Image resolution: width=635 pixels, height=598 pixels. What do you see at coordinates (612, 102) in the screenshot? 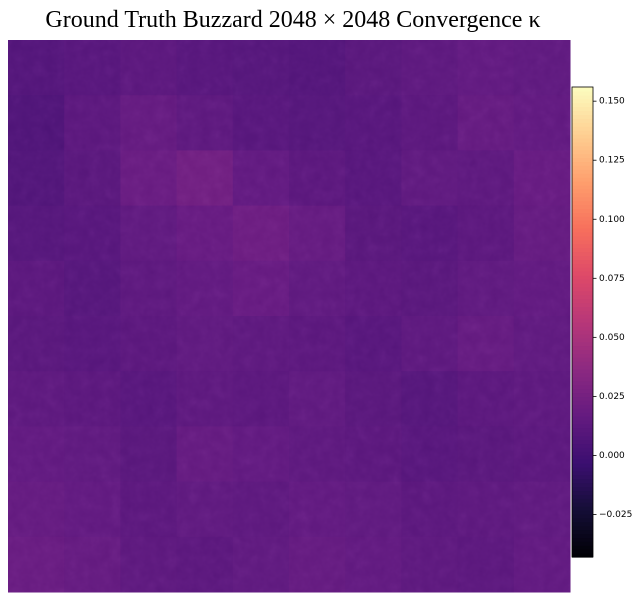
I see `colorbar-tick-label: 0.150` at bounding box center [612, 102].